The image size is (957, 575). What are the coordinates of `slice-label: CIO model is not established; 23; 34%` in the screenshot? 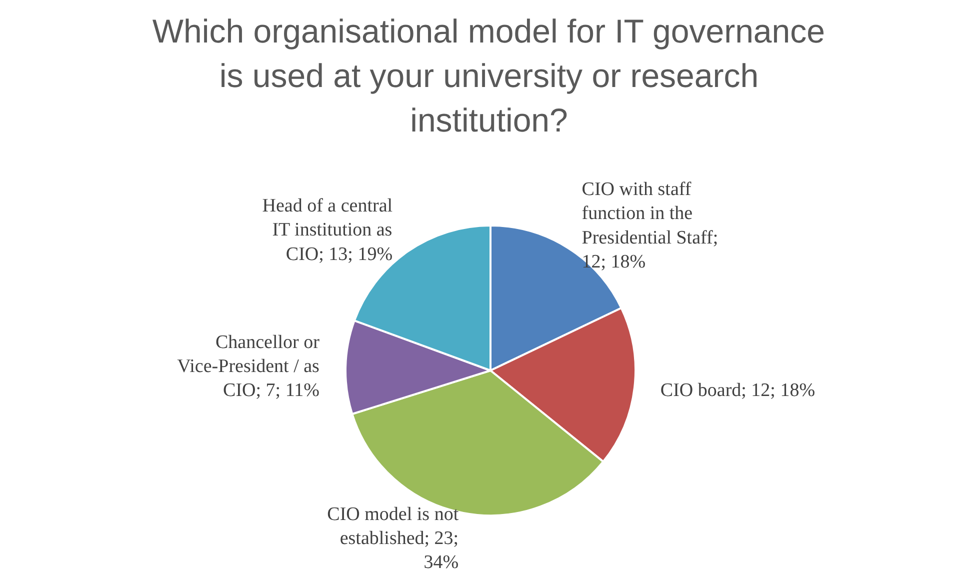 It's located at (393, 539).